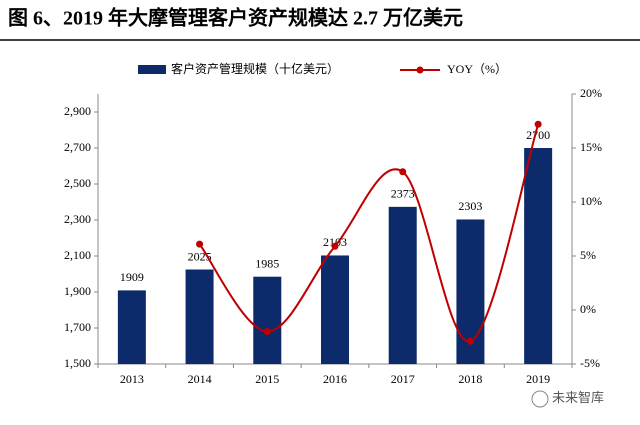 The width and height of the screenshot is (640, 425). Describe the element at coordinates (590, 363) in the screenshot. I see `y2-tick-label: -5%` at that location.